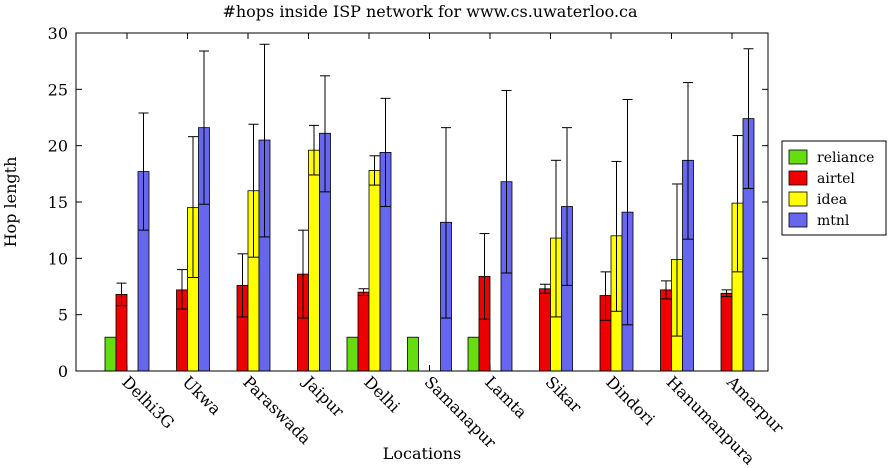 The width and height of the screenshot is (896, 468). I want to click on x-tick-label: Delhi3G, so click(148, 402).